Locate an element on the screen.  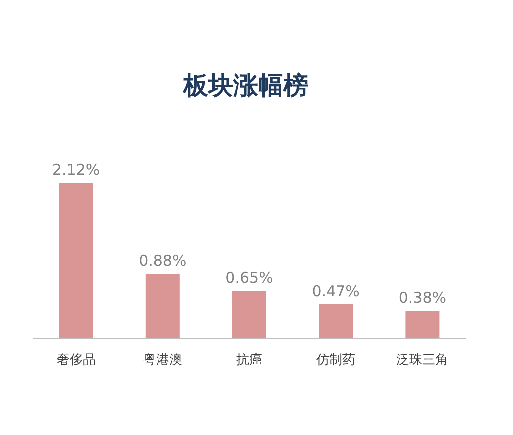
x-tick-label: 奢侈品 is located at coordinates (76, 360).